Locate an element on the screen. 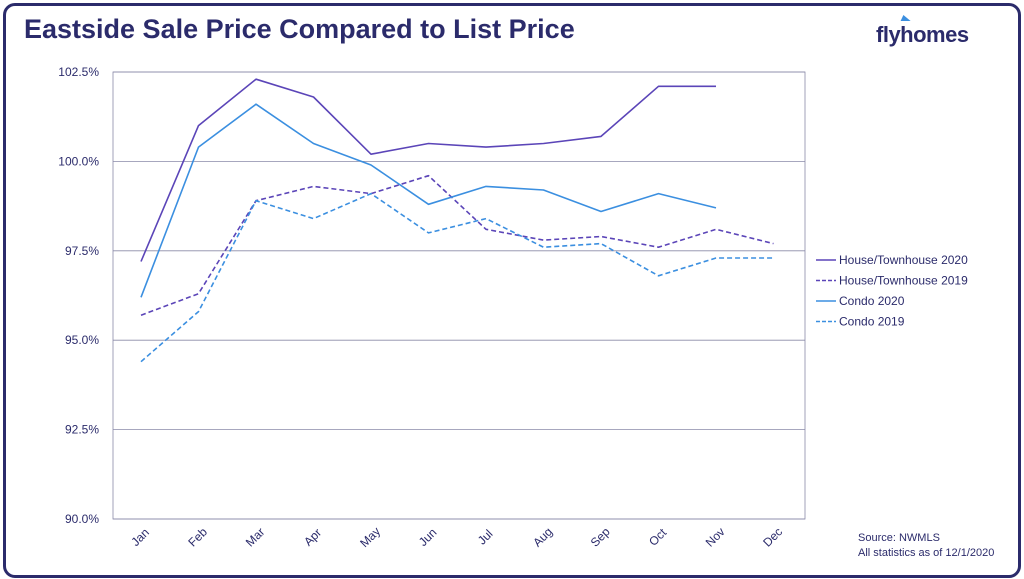 This screenshot has height=579, width=1024. x-axis-ticks: Jan Feb Mar Apr May Jun Jul Aug Sep Oct Nov Dec is located at coordinates (456, 537).